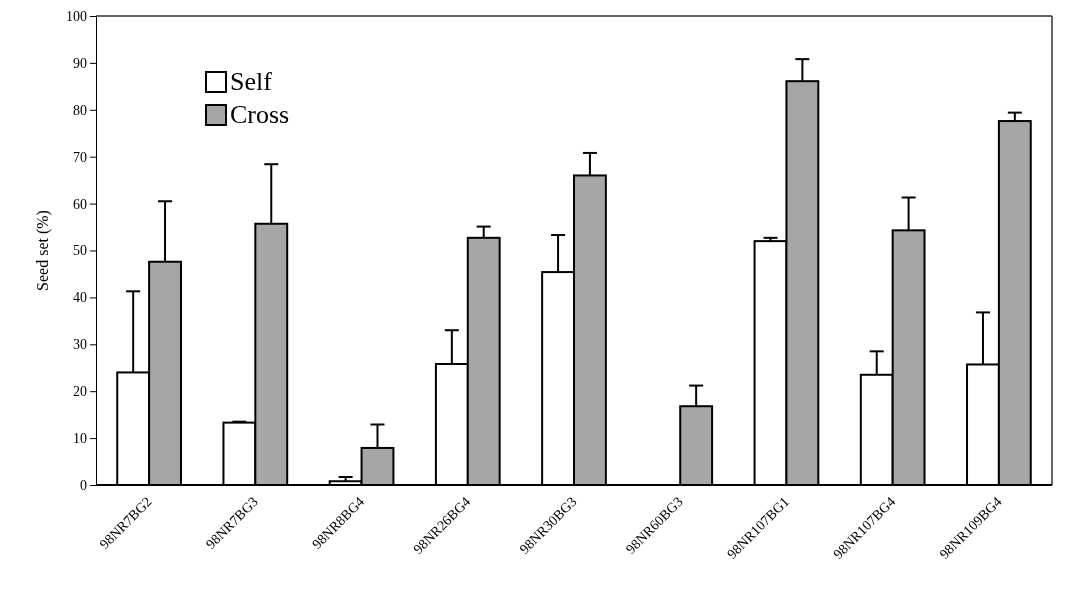 Image resolution: width=1073 pixels, height=611 pixels. Describe the element at coordinates (80, 63) in the screenshot. I see `y-tick-label: 90` at that location.